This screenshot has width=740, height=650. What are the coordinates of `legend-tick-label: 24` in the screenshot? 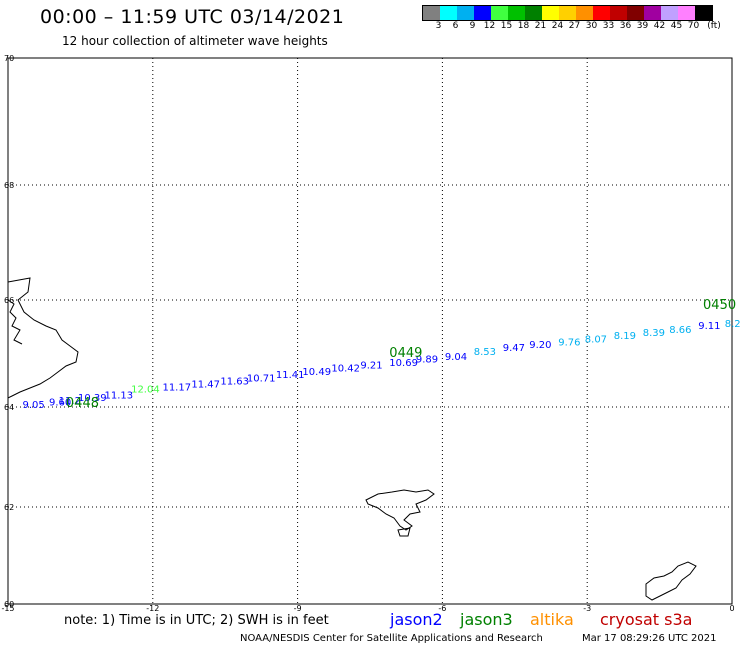 It's located at (557, 26).